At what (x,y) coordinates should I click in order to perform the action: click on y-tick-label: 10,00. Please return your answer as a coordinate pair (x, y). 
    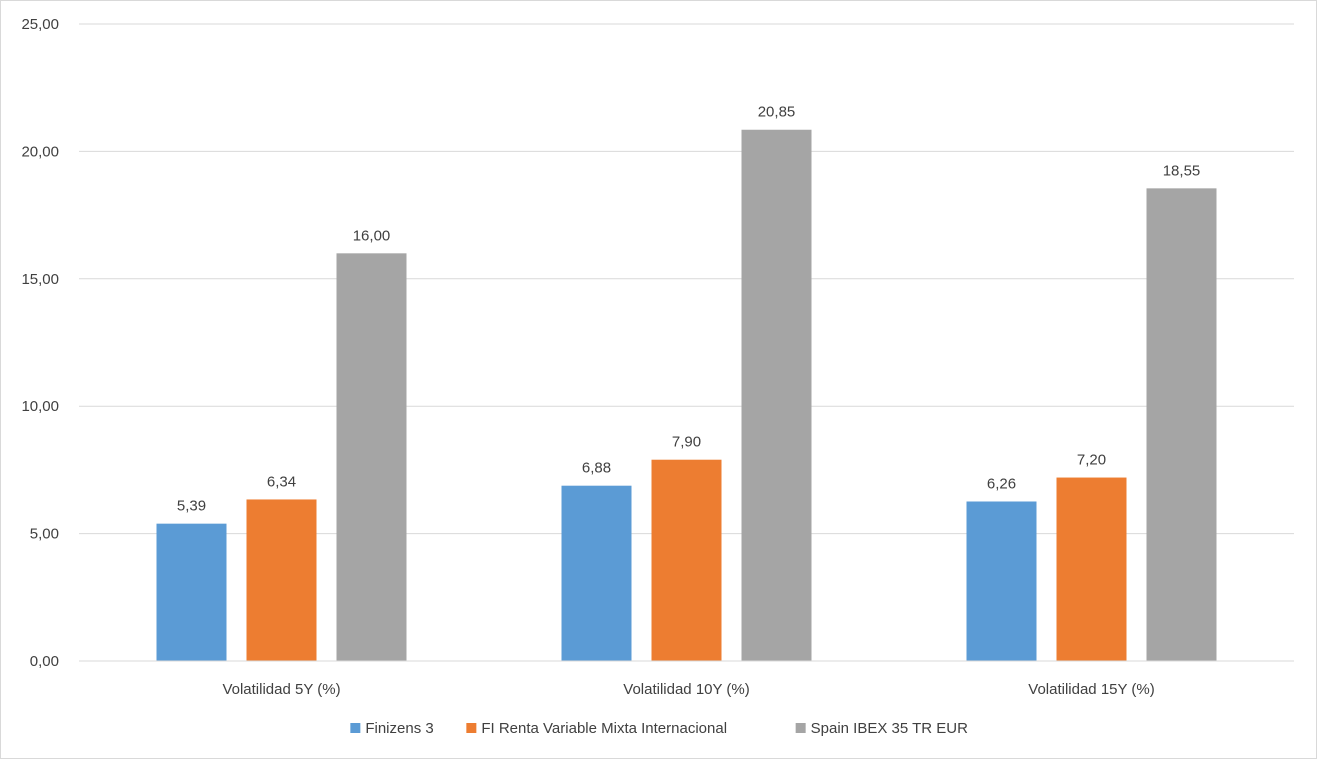
    Looking at the image, I should click on (40, 406).